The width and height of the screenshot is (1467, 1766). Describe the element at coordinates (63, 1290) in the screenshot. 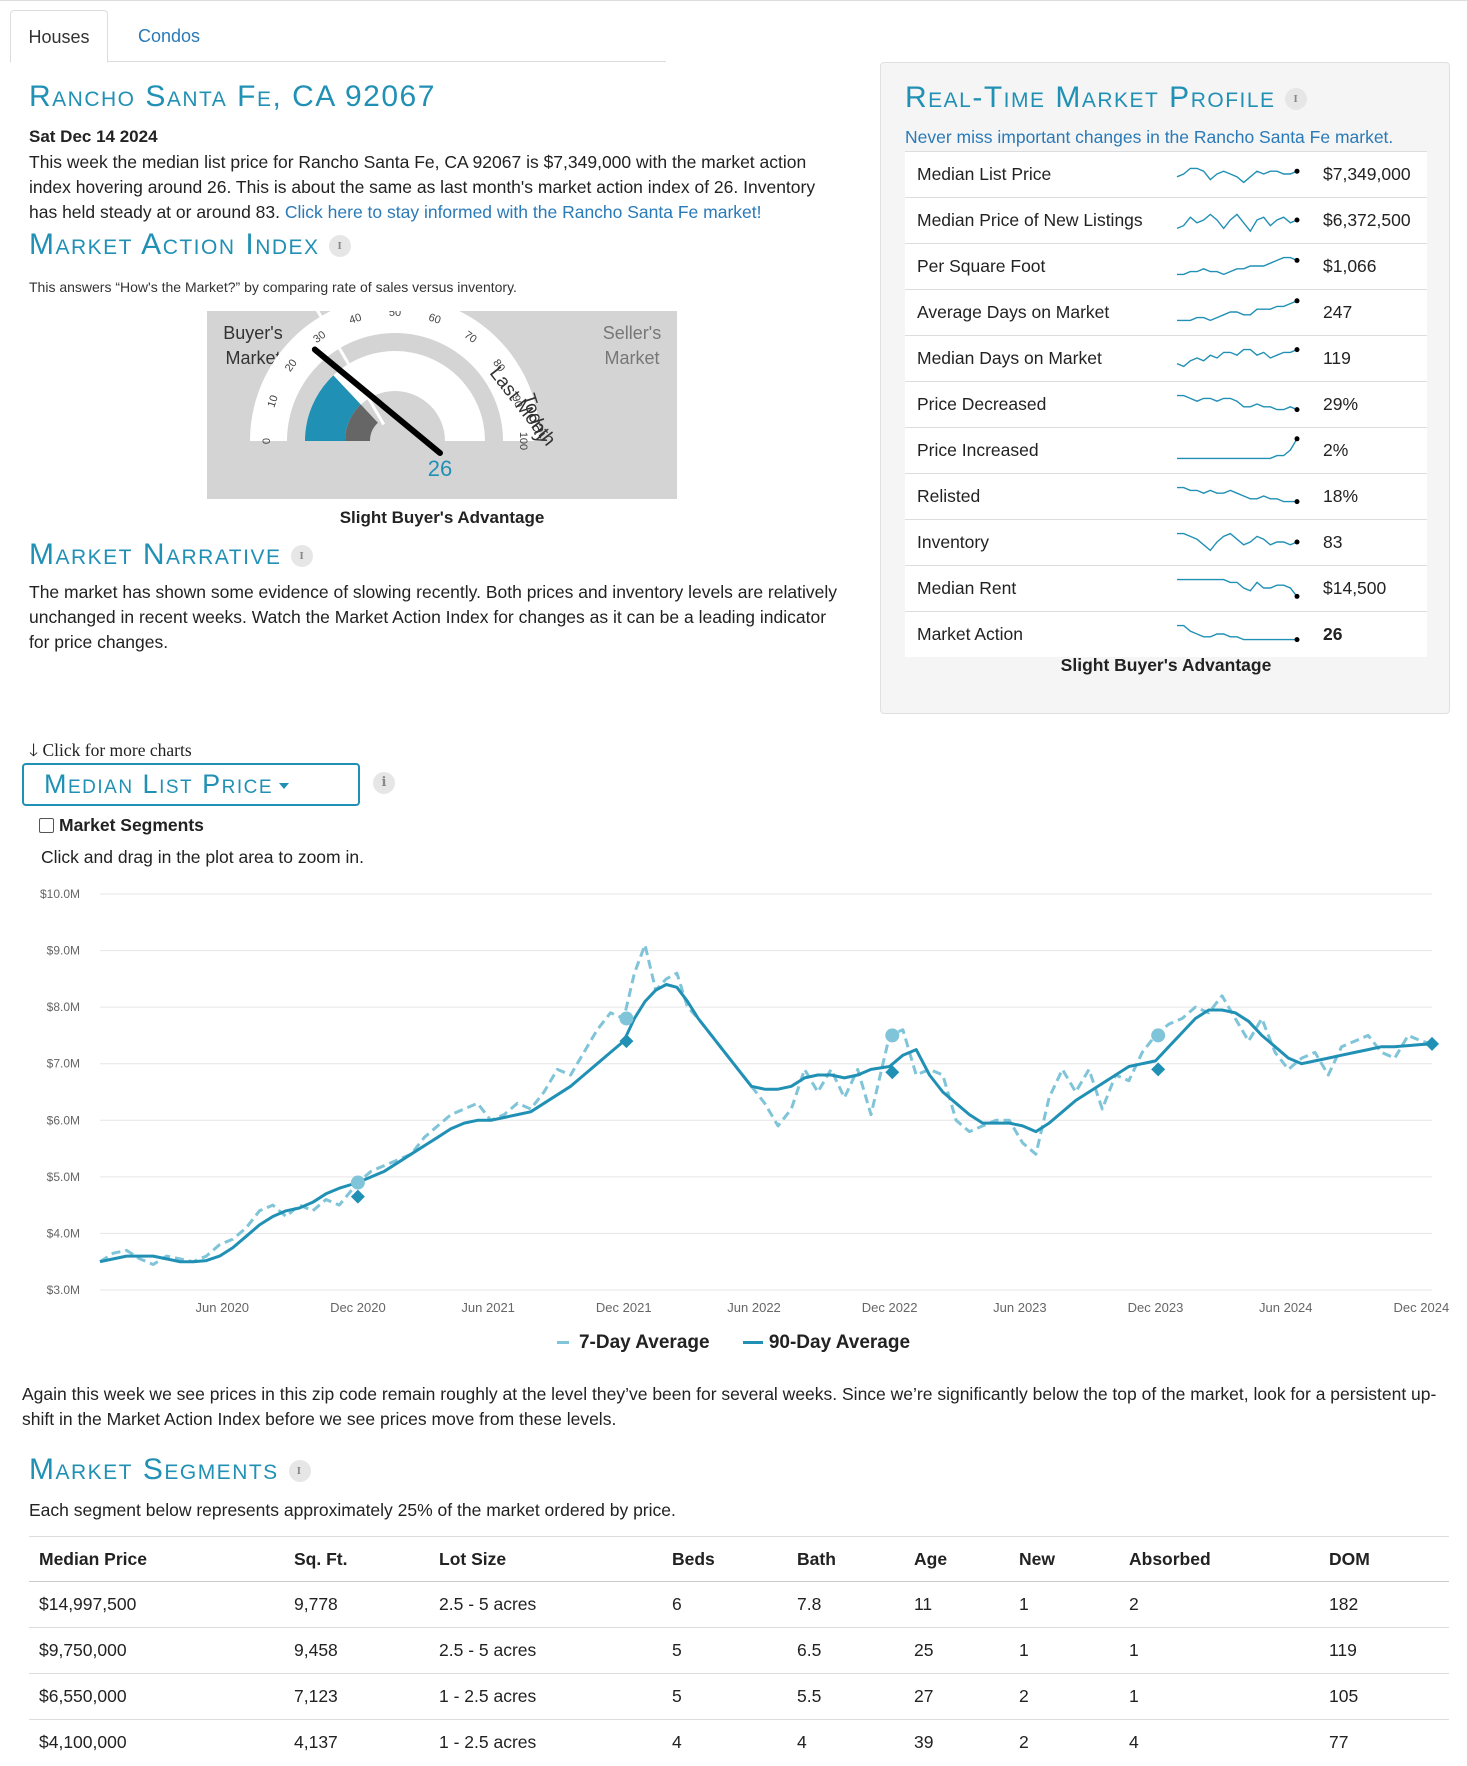

I see `y-tick-label: $3.0M` at that location.